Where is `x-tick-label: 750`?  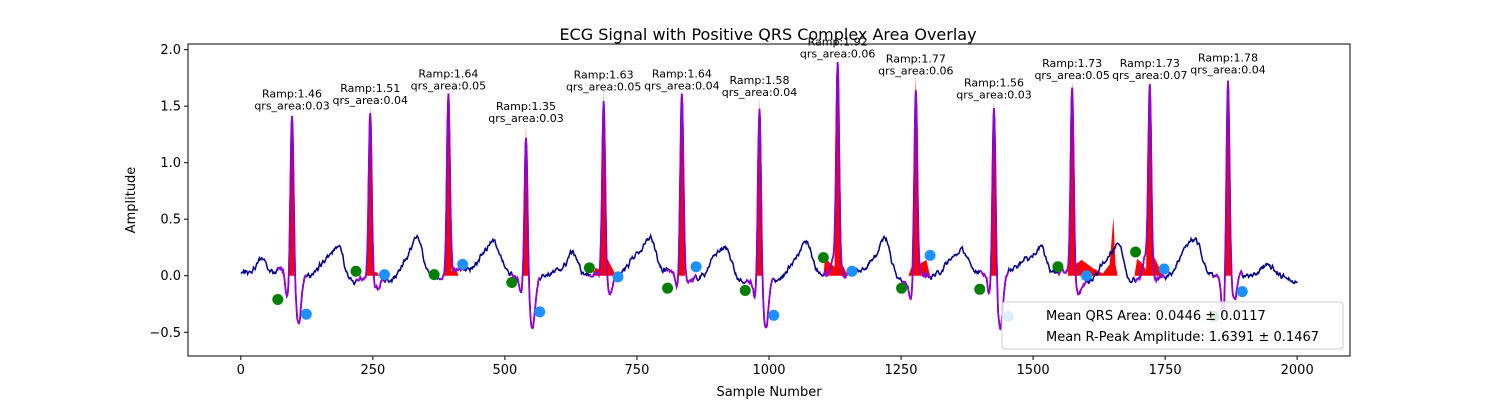 x-tick-label: 750 is located at coordinates (637, 370).